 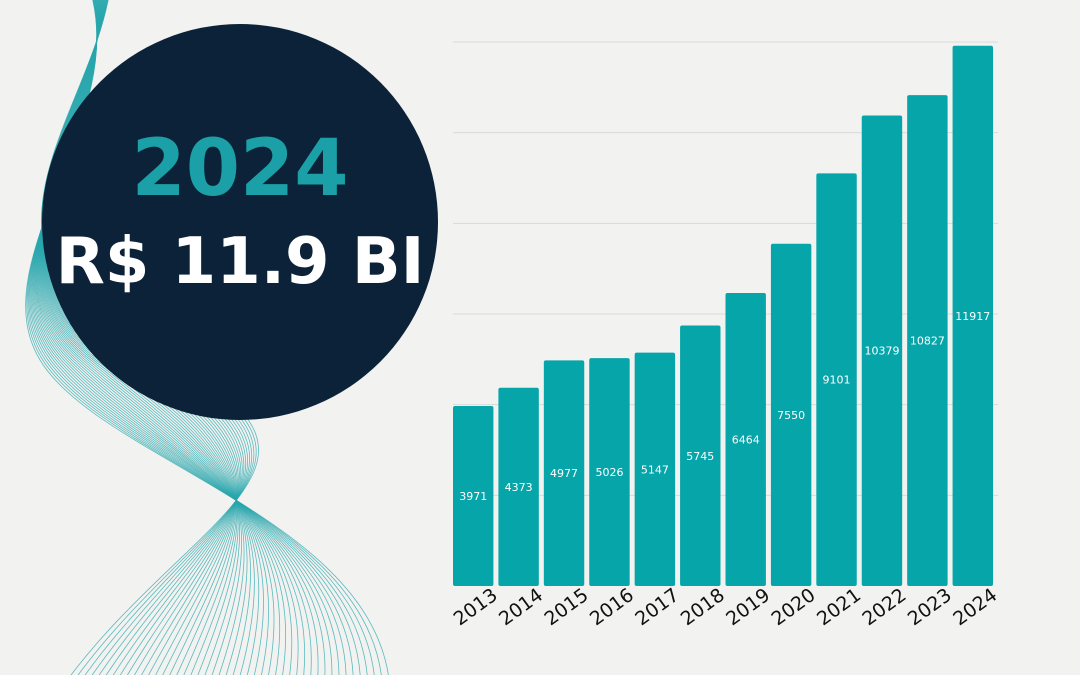 I want to click on data-label: 11917, so click(x=972, y=316).